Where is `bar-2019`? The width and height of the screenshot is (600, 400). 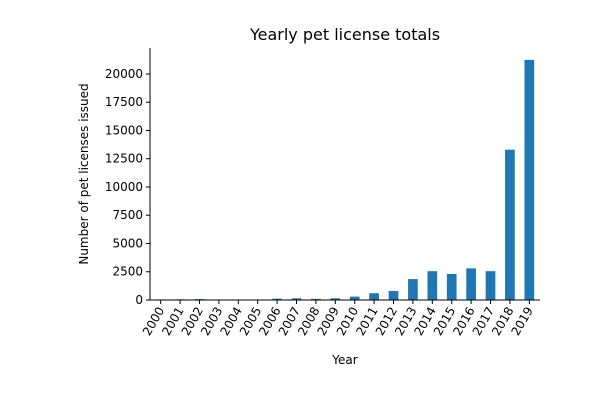
bar-2019 is located at coordinates (529, 180).